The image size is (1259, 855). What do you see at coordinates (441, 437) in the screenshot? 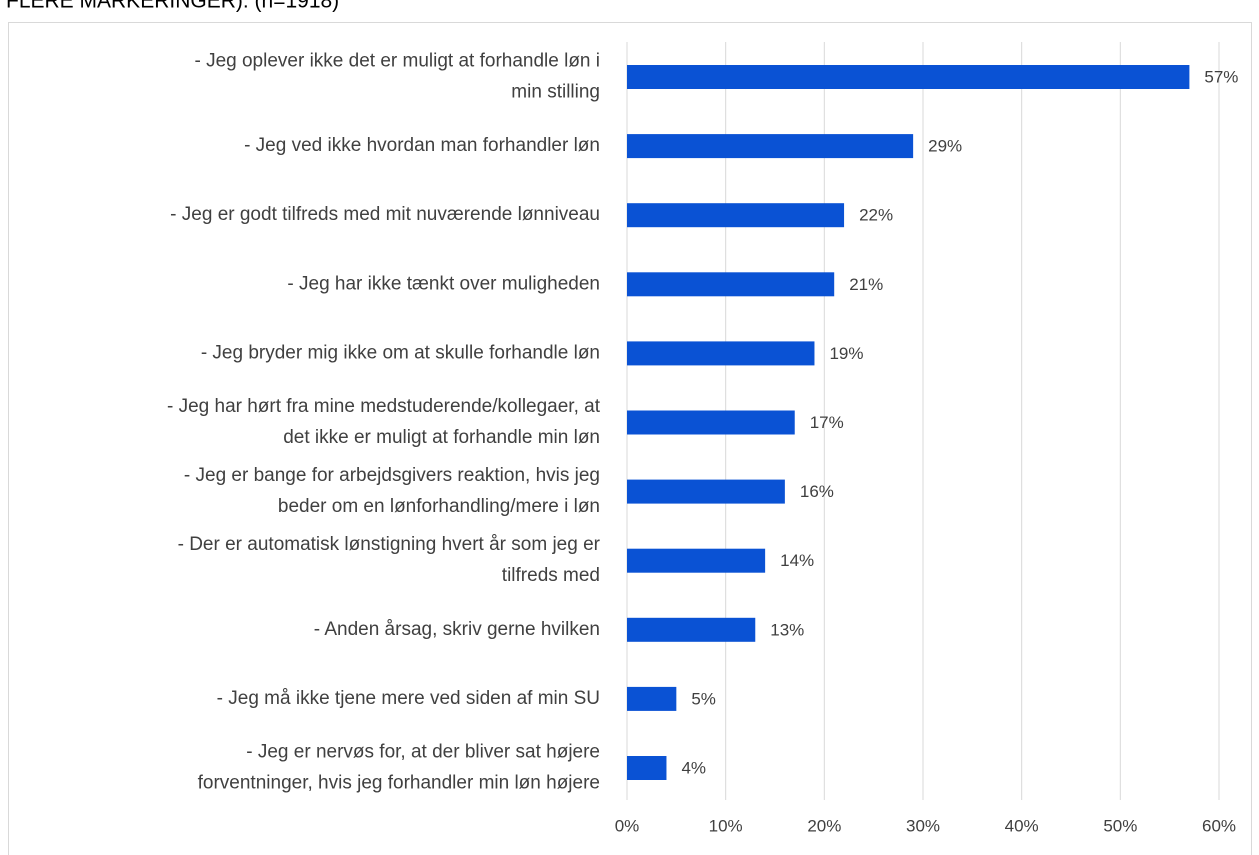
I see `y-tick-label: det ikke er muligt at forhandle min løn` at bounding box center [441, 437].